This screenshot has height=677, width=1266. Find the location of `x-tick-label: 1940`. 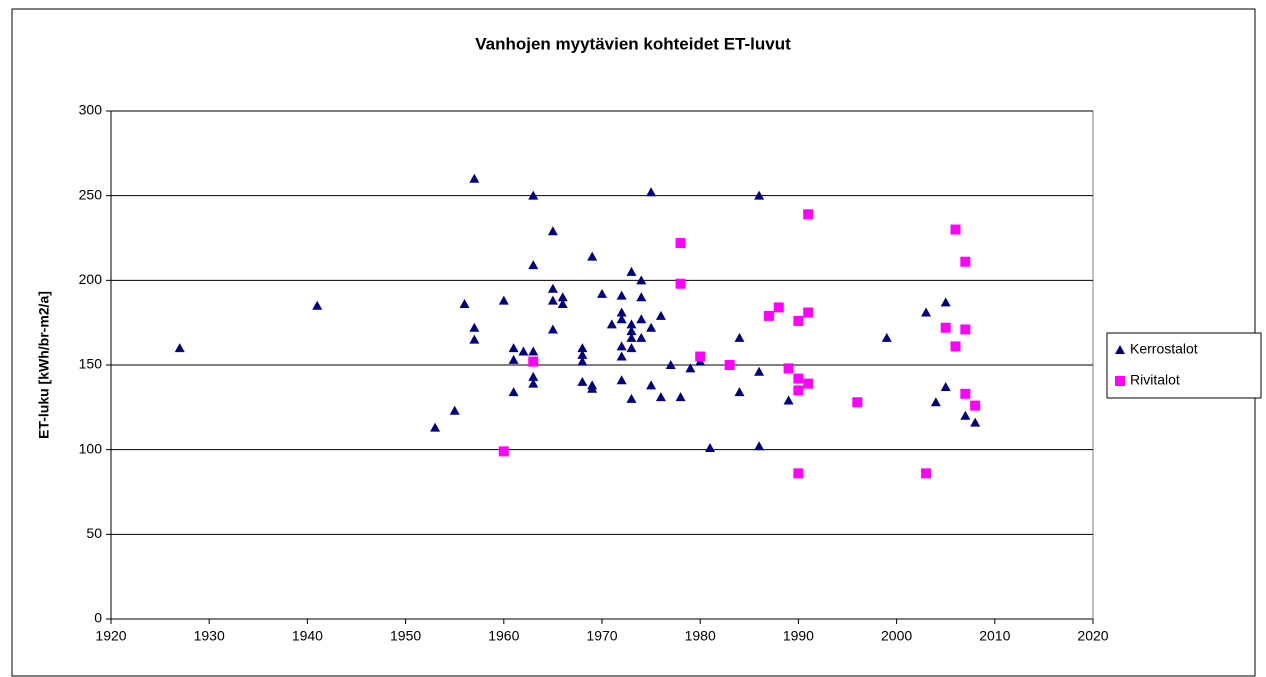

x-tick-label: 1940 is located at coordinates (307, 636).